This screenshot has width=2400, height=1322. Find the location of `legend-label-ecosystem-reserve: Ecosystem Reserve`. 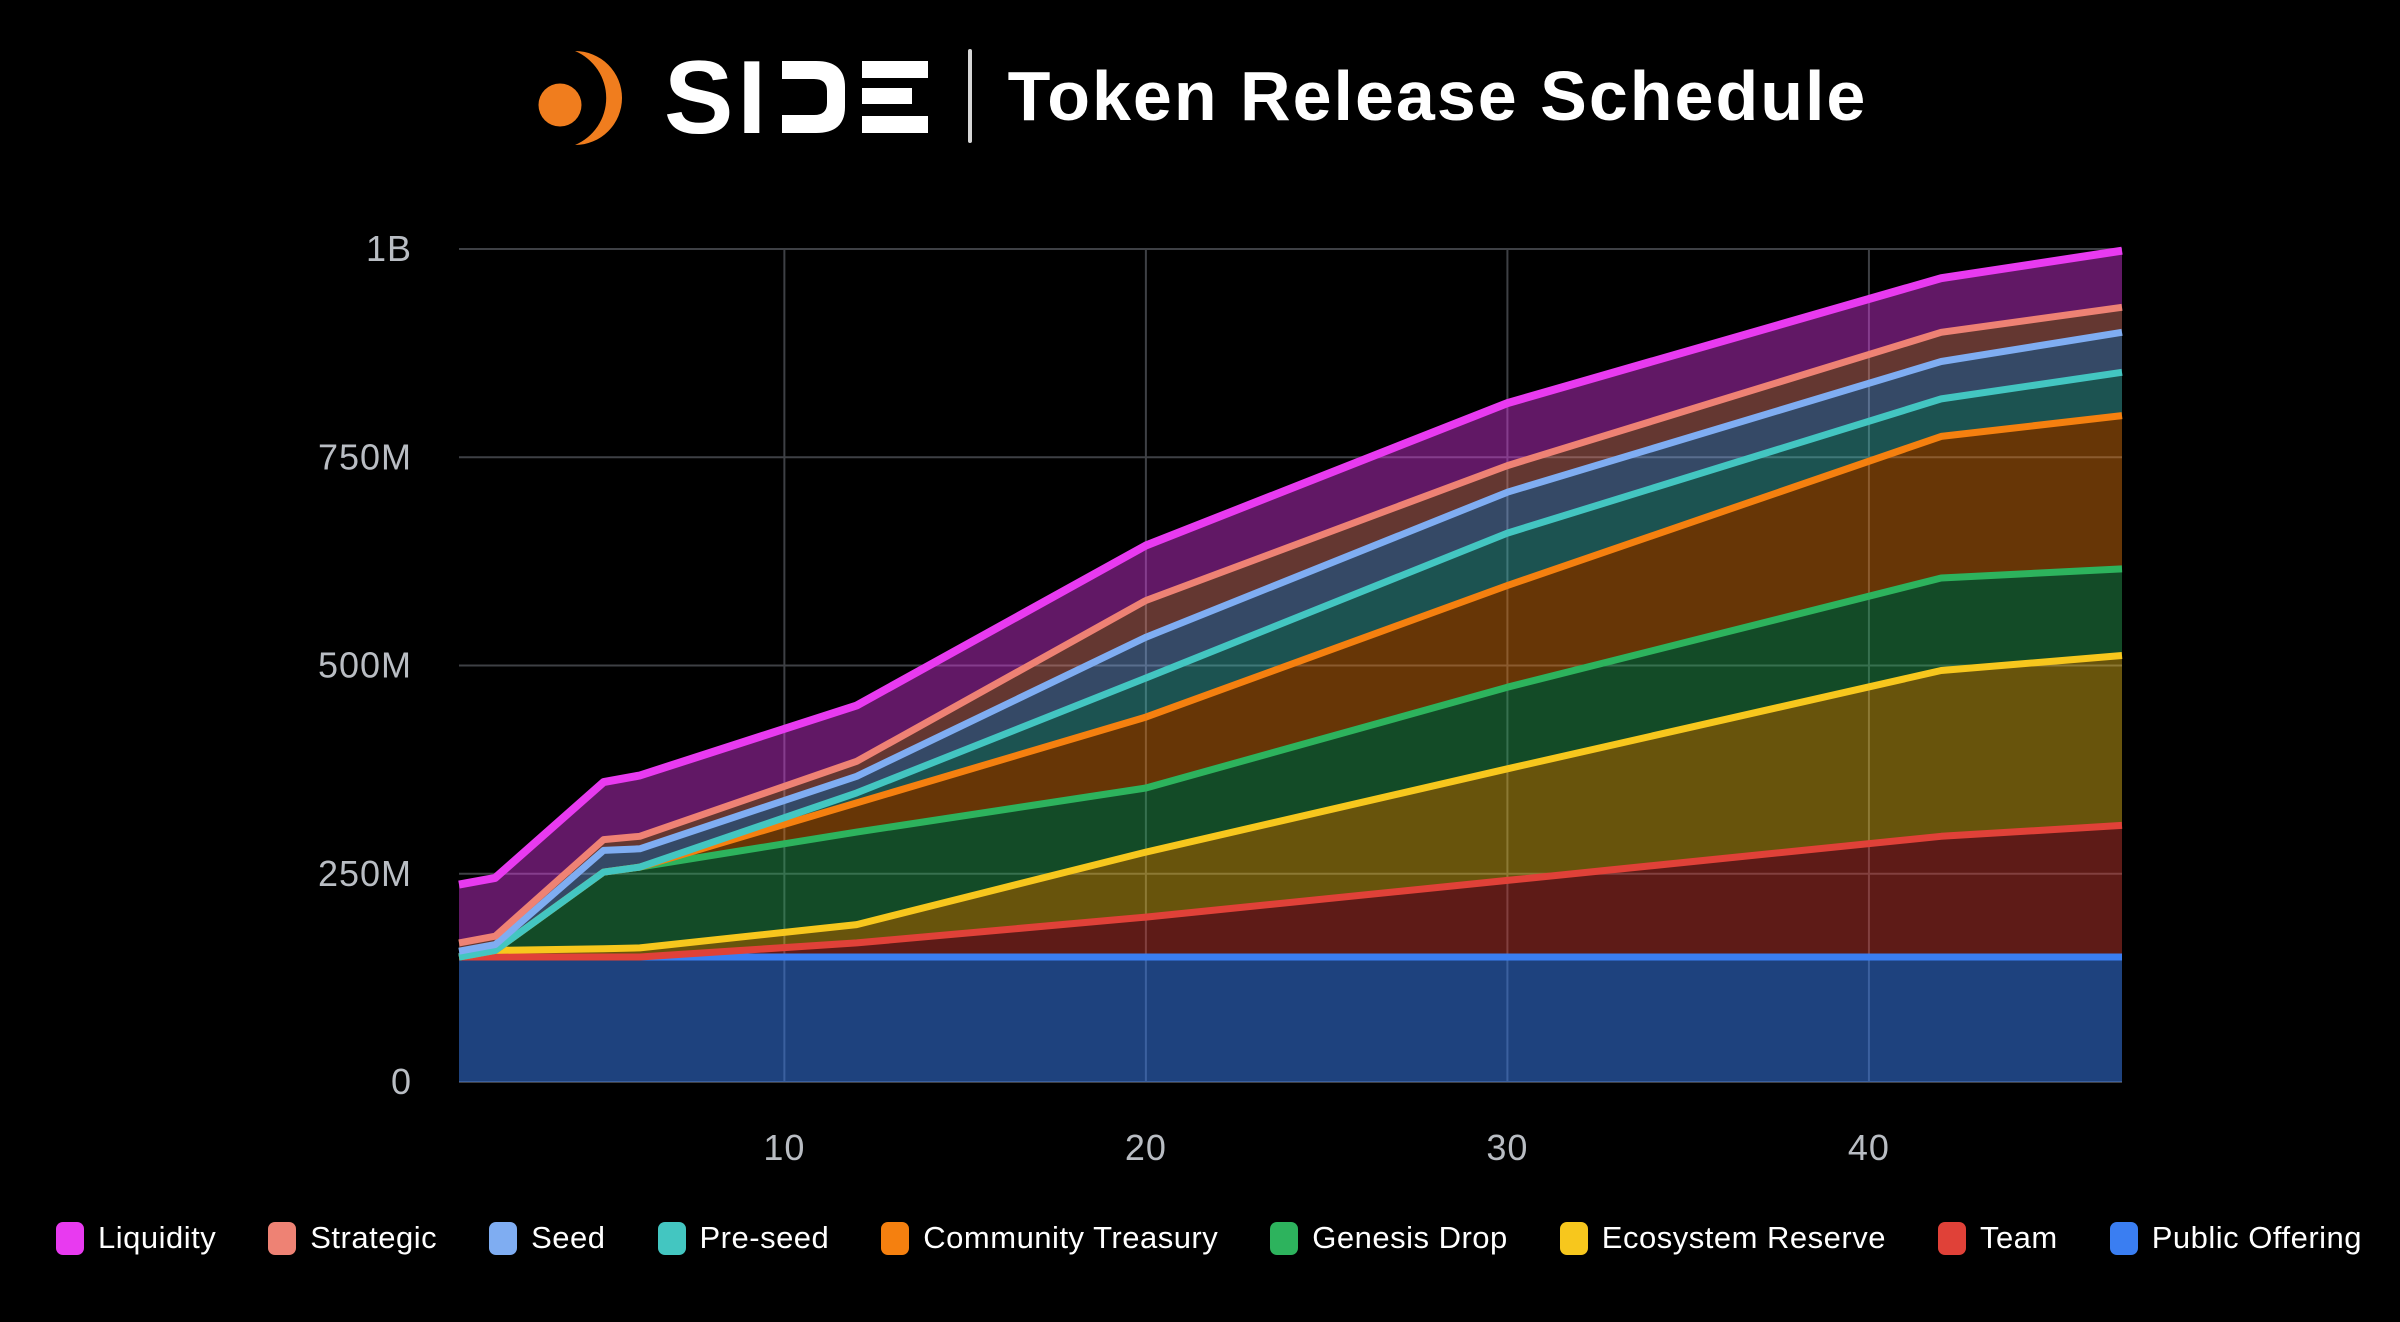

legend-label-ecosystem-reserve: Ecosystem Reserve is located at coordinates (1743, 1237).